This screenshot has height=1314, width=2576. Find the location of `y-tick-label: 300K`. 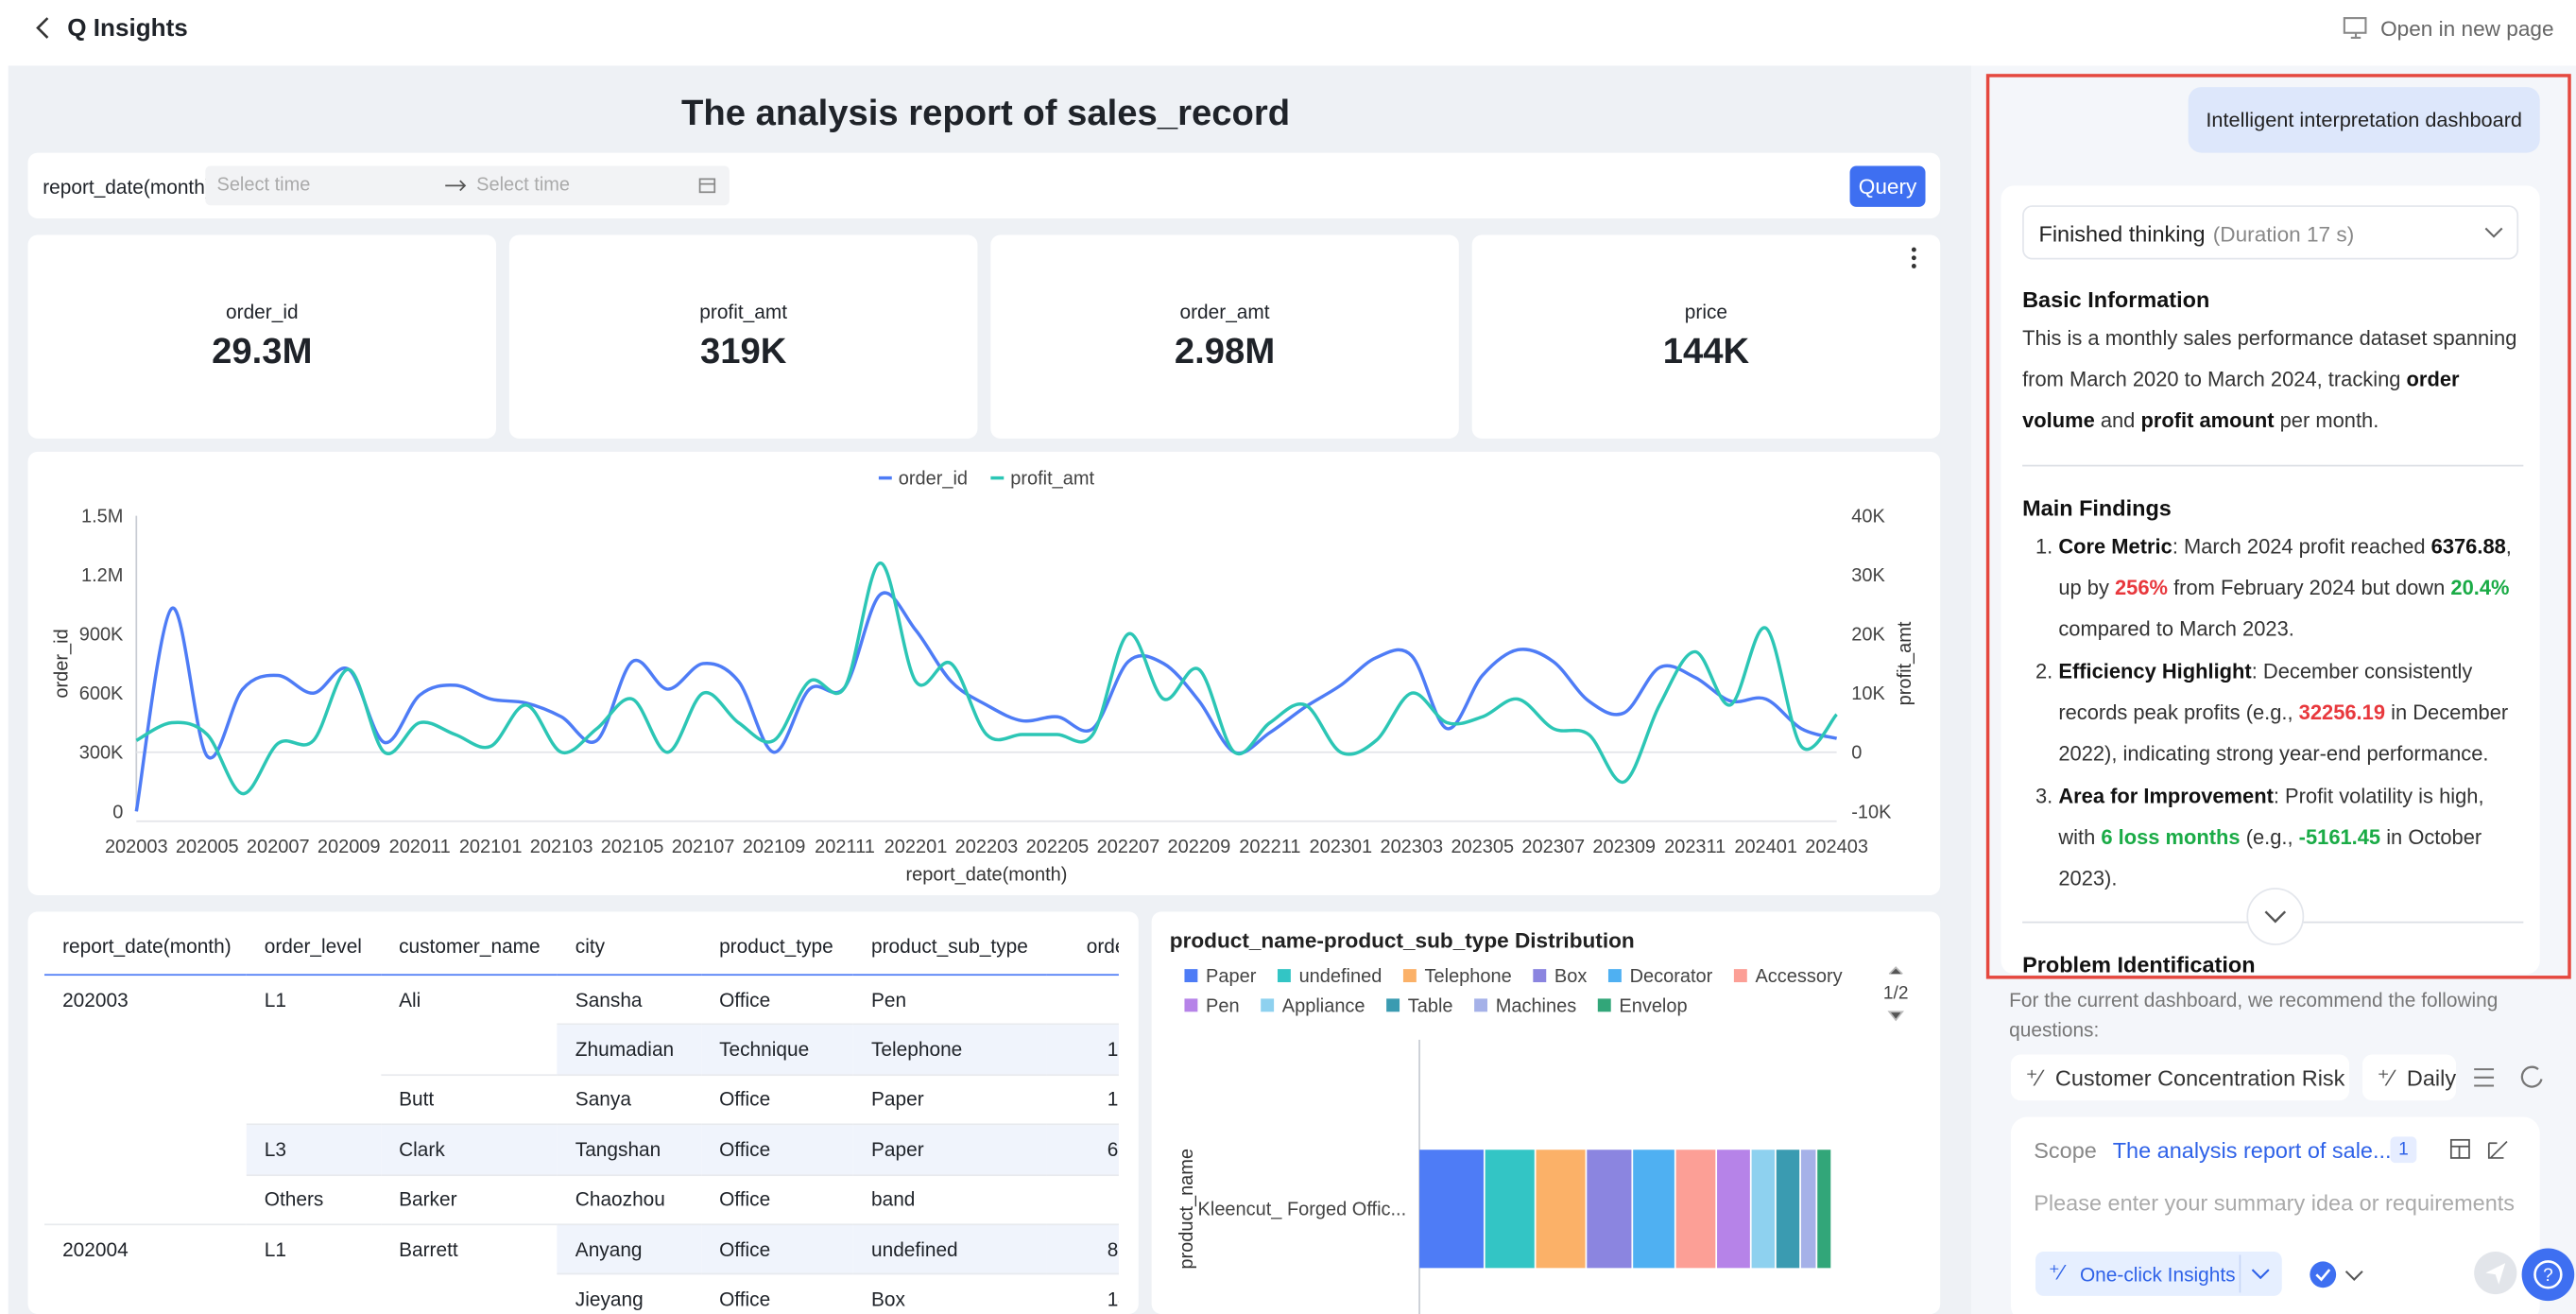

y-tick-label: 300K is located at coordinates (101, 754).